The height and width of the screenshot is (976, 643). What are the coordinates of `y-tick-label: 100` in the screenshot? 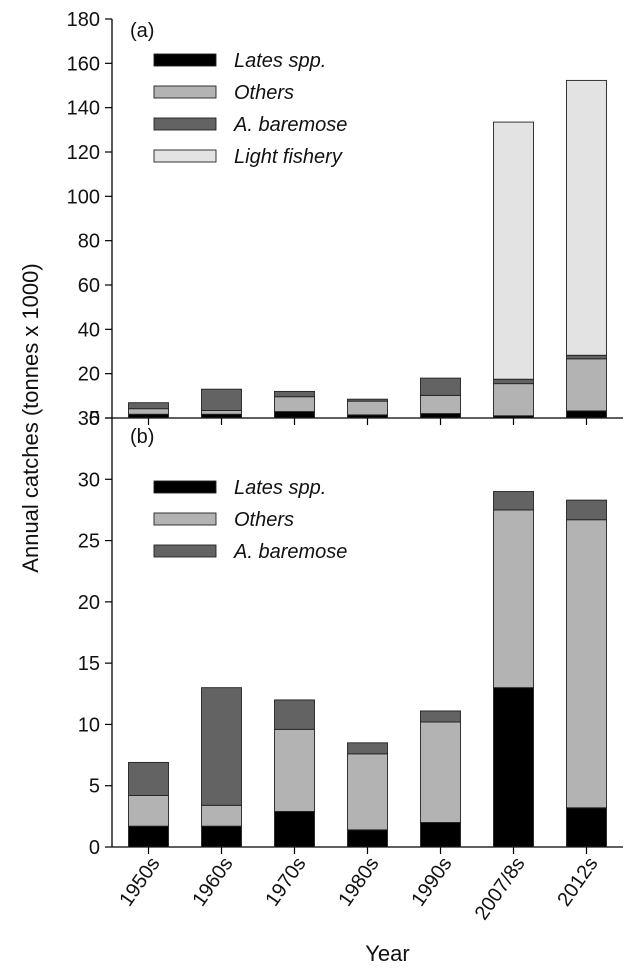 It's located at (83, 197).